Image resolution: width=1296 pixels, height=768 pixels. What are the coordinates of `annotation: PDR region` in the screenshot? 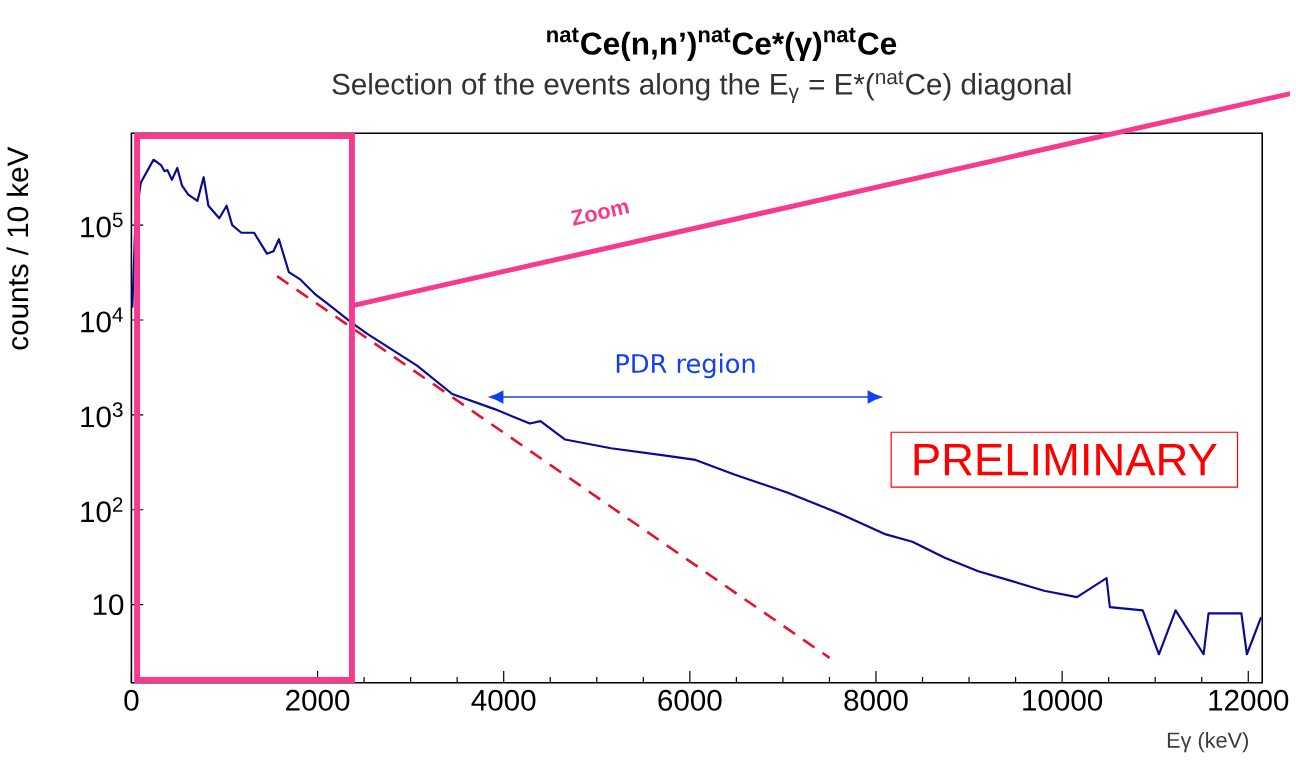 It's located at (685, 366).